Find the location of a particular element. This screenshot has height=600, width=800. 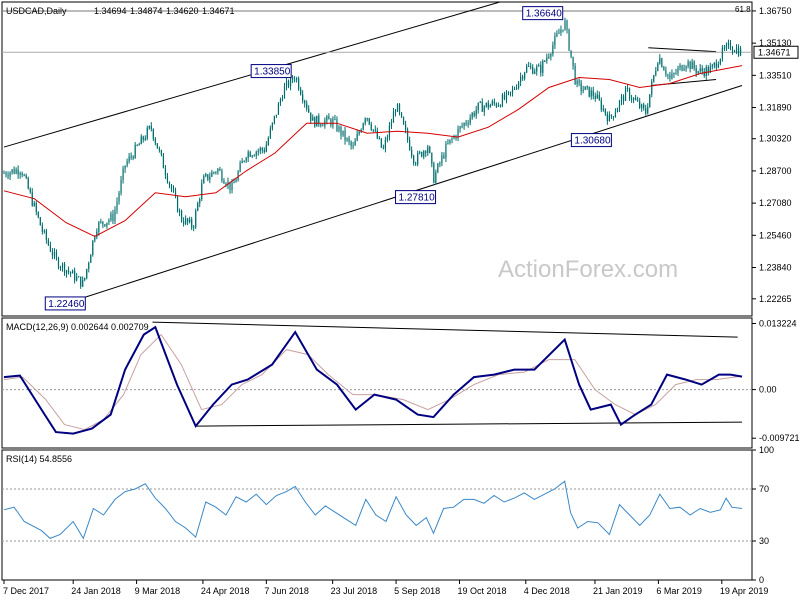

x-tick-label: 7 Dec 2017 is located at coordinates (26, 591).